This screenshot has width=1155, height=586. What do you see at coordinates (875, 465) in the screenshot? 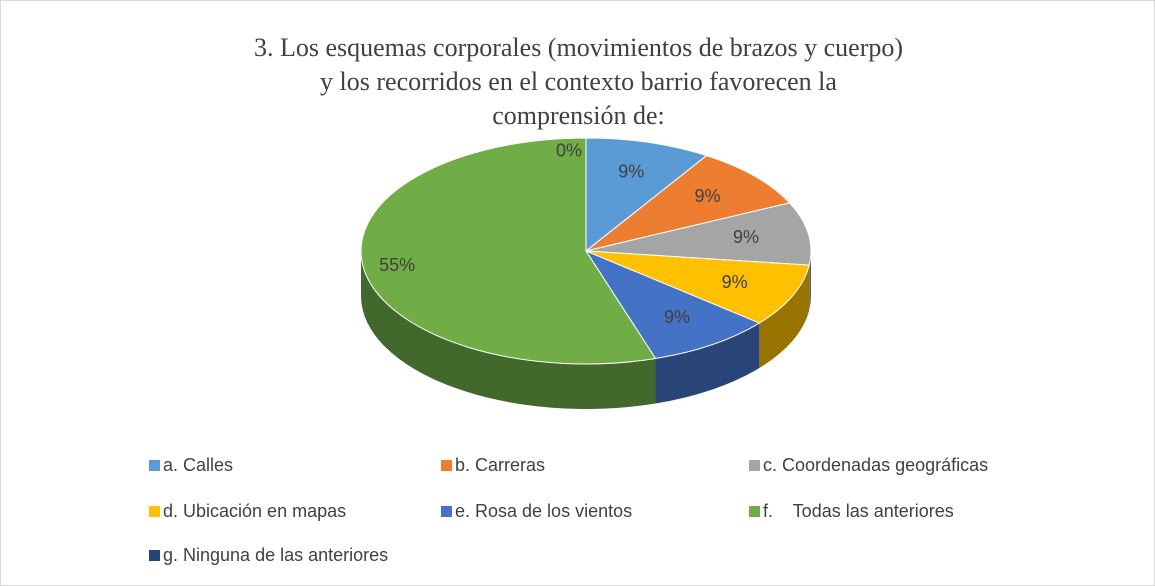
I see `legend-label: c. Coordenadas geográficas` at bounding box center [875, 465].